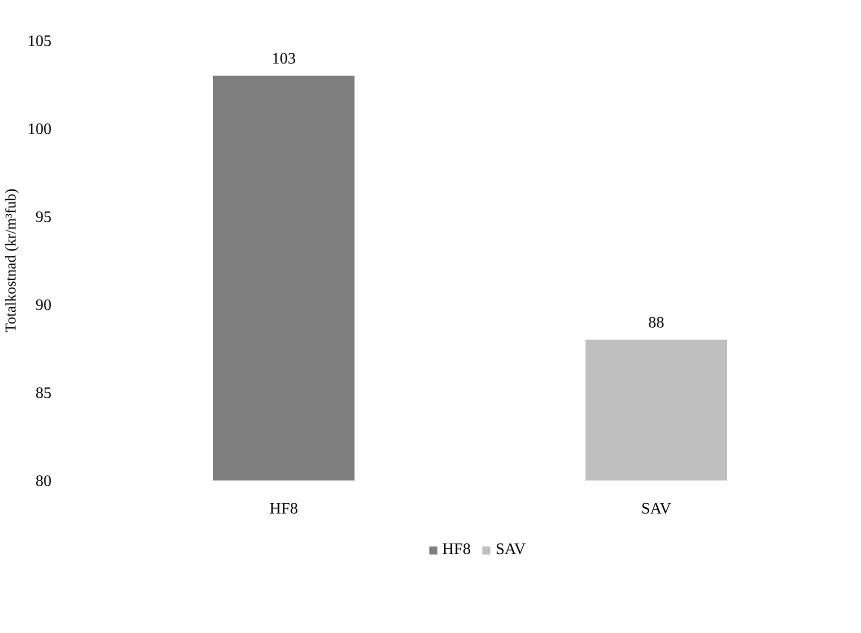 Image resolution: width=861 pixels, height=633 pixels. What do you see at coordinates (44, 481) in the screenshot?
I see `y-tick-label: 80` at bounding box center [44, 481].